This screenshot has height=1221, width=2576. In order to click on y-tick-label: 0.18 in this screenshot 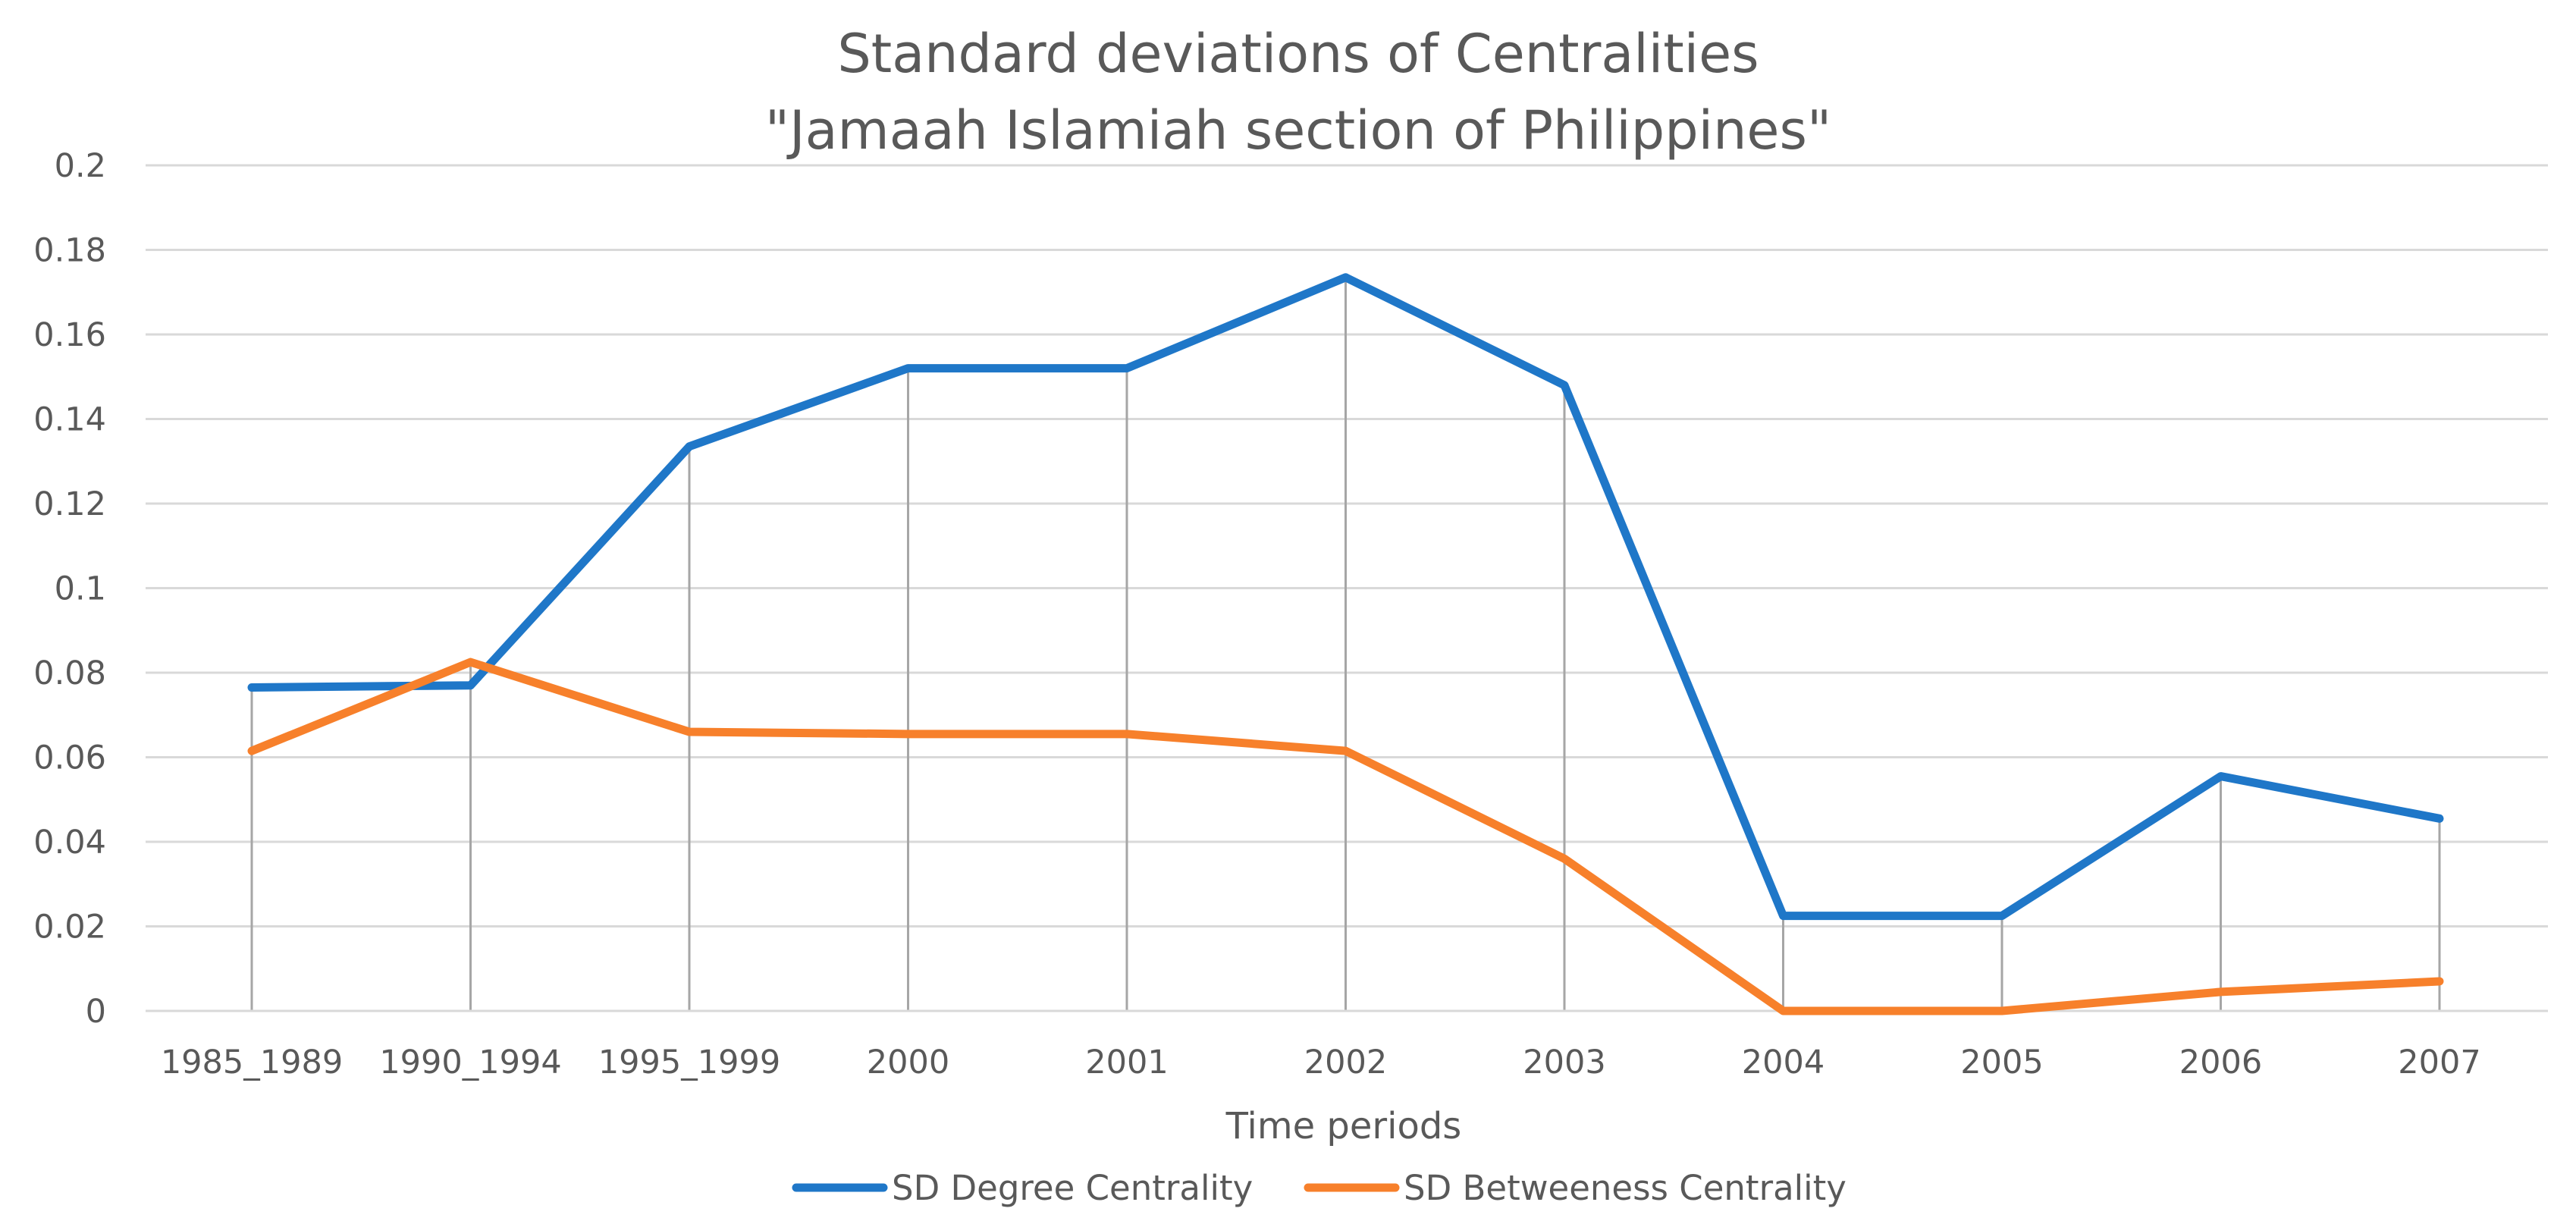, I will do `click(69, 251)`.